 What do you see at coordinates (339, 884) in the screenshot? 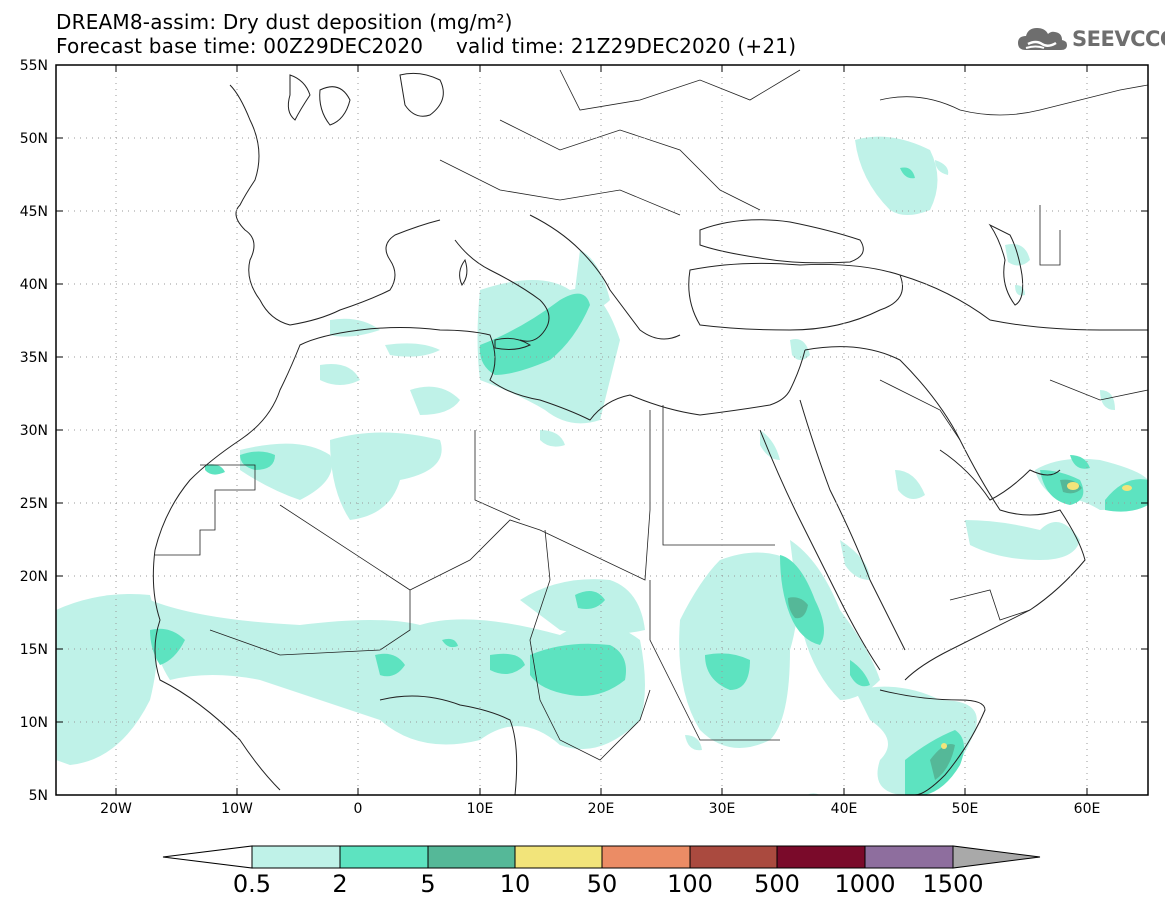
I see `colorbar-label: 2` at bounding box center [339, 884].